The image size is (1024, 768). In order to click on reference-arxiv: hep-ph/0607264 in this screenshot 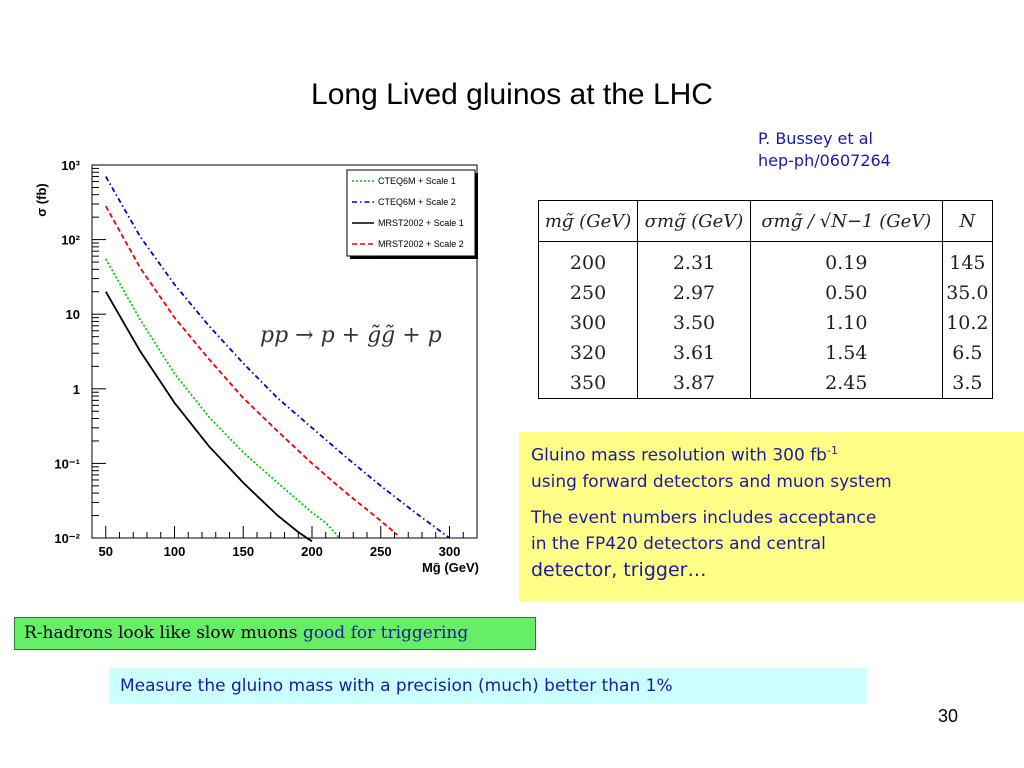, I will do `click(824, 160)`.